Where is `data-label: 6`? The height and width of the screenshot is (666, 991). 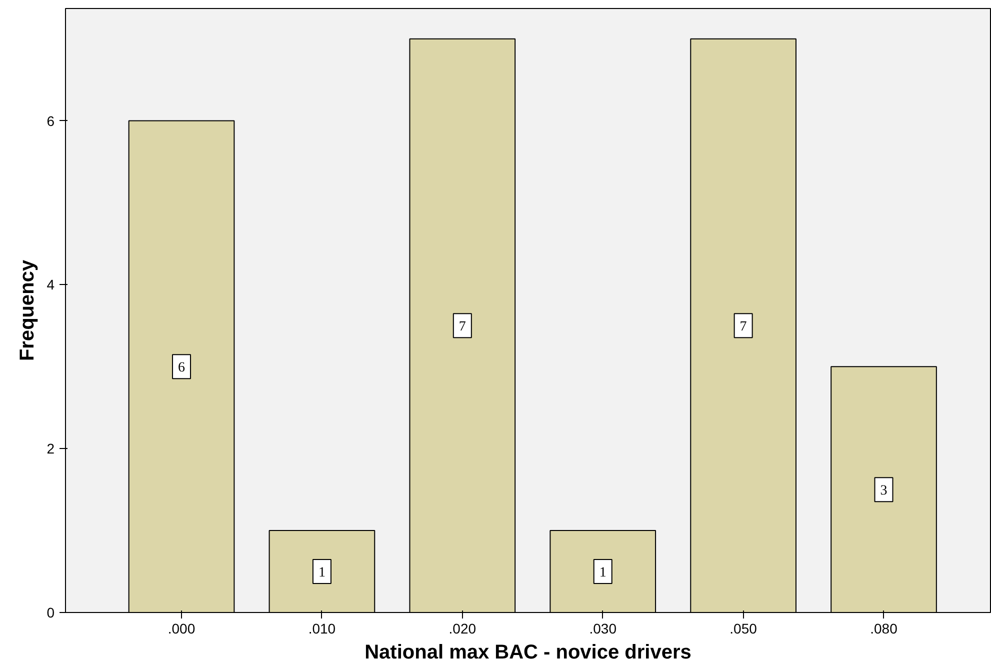 data-label: 6 is located at coordinates (182, 368).